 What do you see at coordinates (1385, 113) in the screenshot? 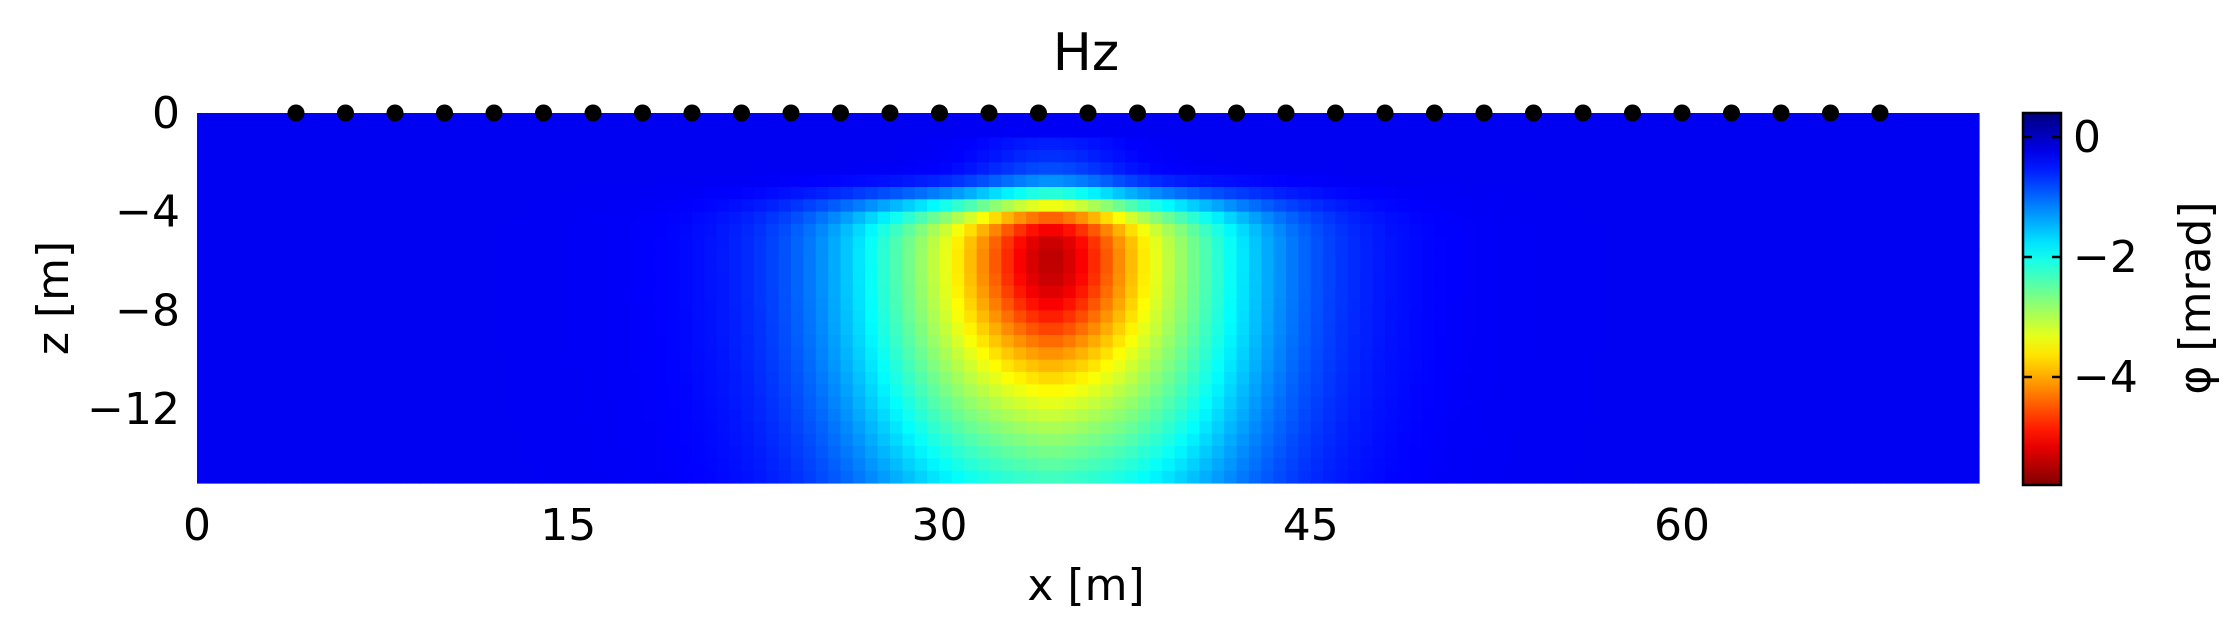
I see `electrode-marker` at bounding box center [1385, 113].